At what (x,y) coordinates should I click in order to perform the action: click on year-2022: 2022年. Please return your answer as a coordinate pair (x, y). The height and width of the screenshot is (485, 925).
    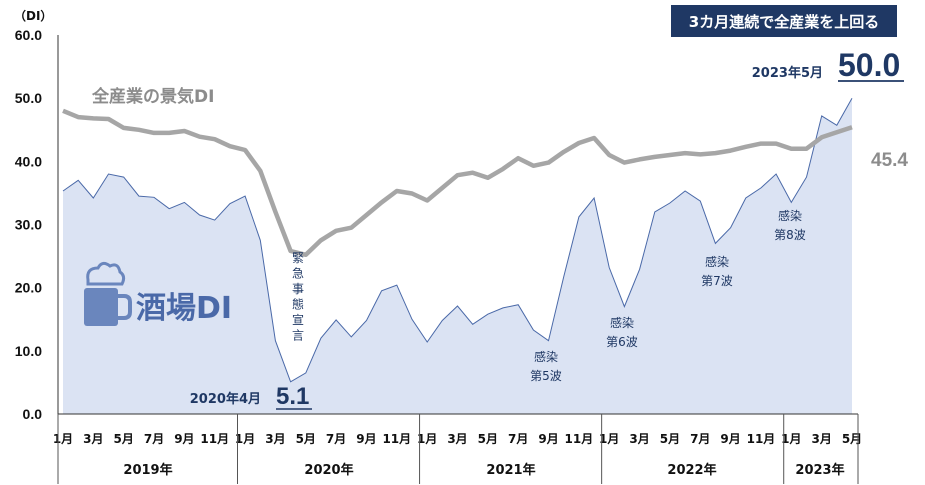
    Looking at the image, I should click on (691, 470).